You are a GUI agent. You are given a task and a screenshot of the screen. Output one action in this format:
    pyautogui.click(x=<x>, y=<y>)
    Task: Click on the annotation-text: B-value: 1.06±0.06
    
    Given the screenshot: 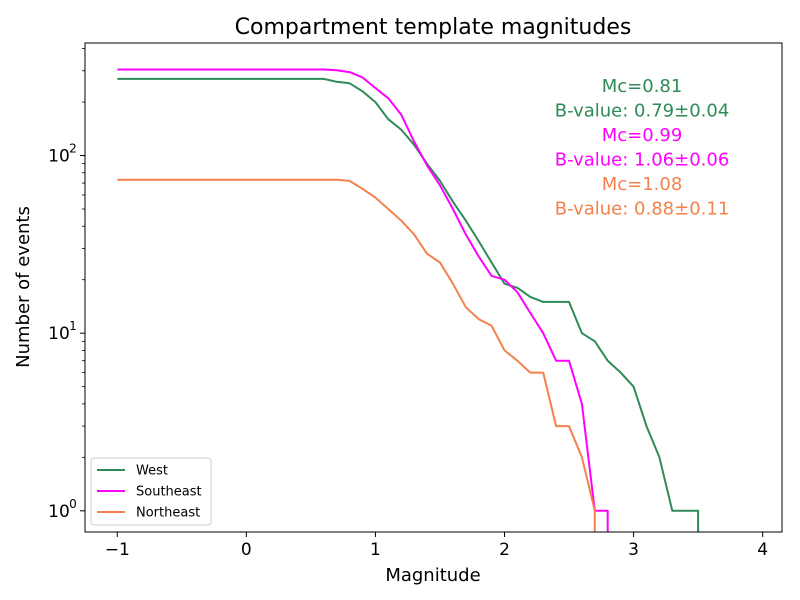 What is the action you would take?
    pyautogui.click(x=642, y=160)
    